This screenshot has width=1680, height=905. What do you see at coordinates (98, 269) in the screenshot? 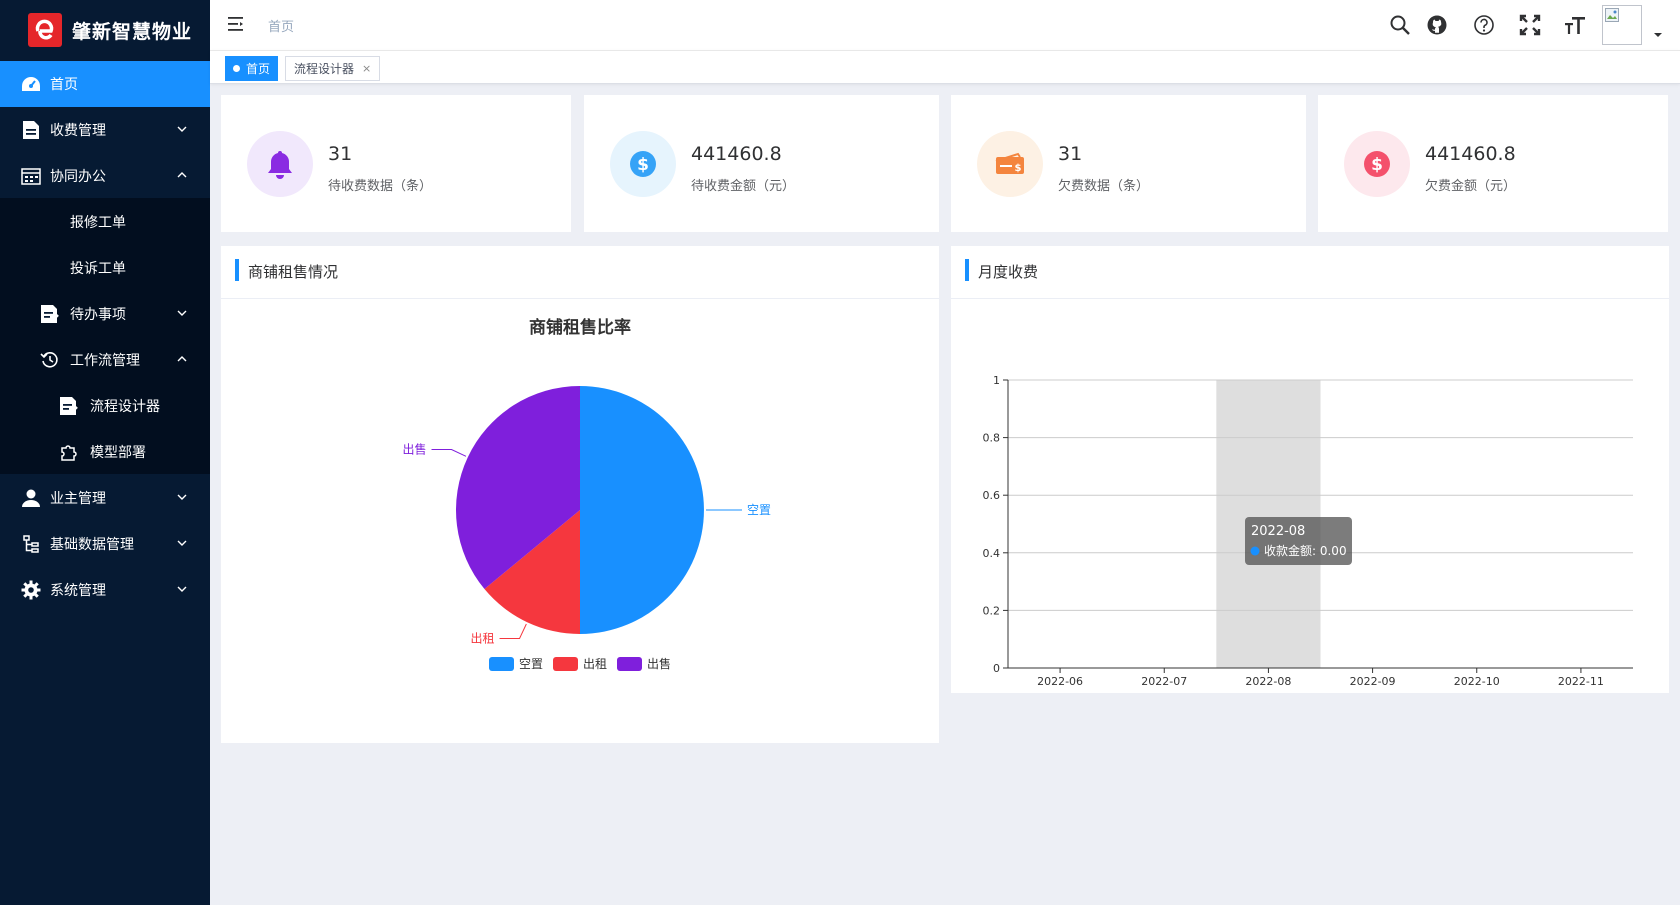
I see `sidebar-item-label: 投诉工单` at bounding box center [98, 269].